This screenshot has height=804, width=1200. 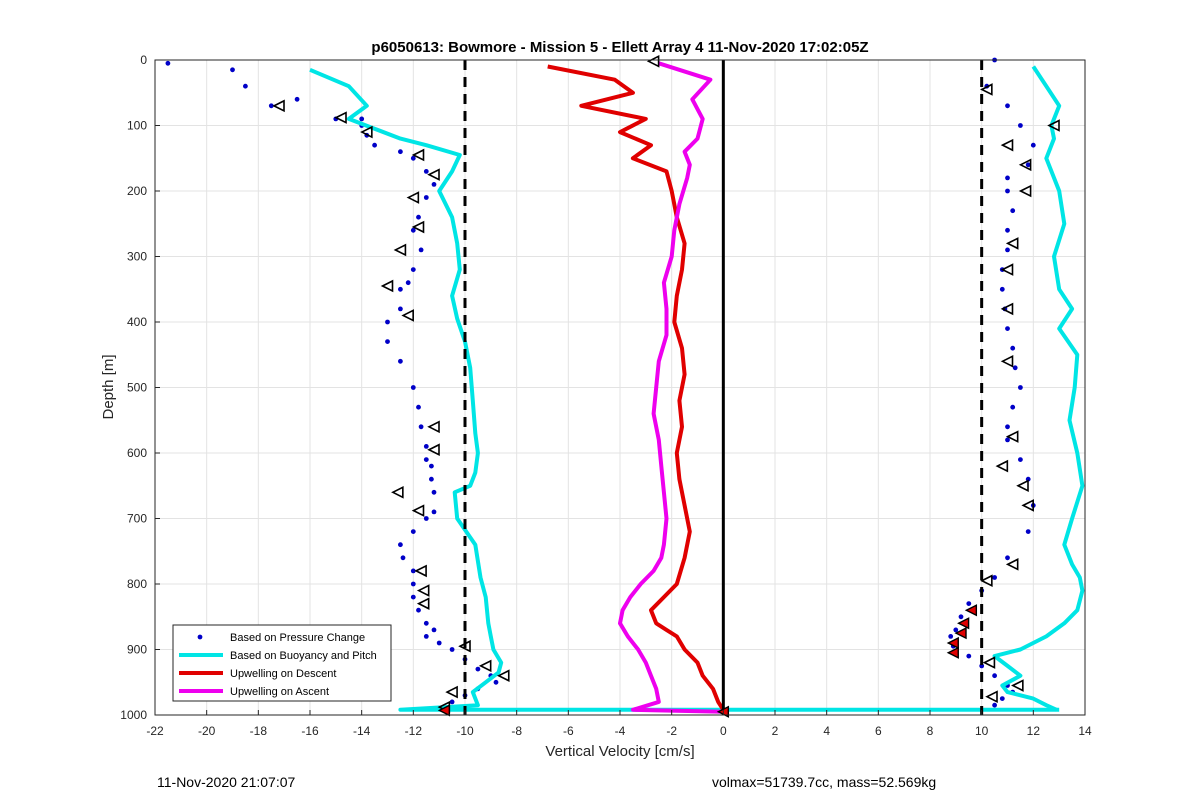 I want to click on y-tick-label: 300, so click(x=137, y=257).